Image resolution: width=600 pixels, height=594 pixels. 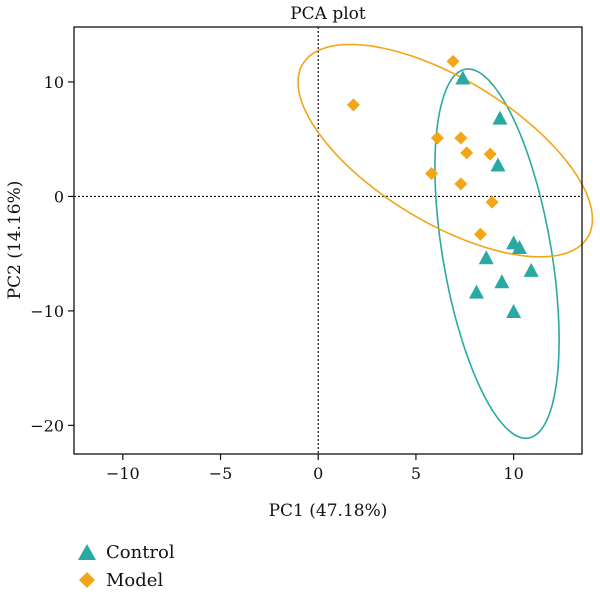 What do you see at coordinates (47, 425) in the screenshot?
I see `y-tick-label: −20` at bounding box center [47, 425].